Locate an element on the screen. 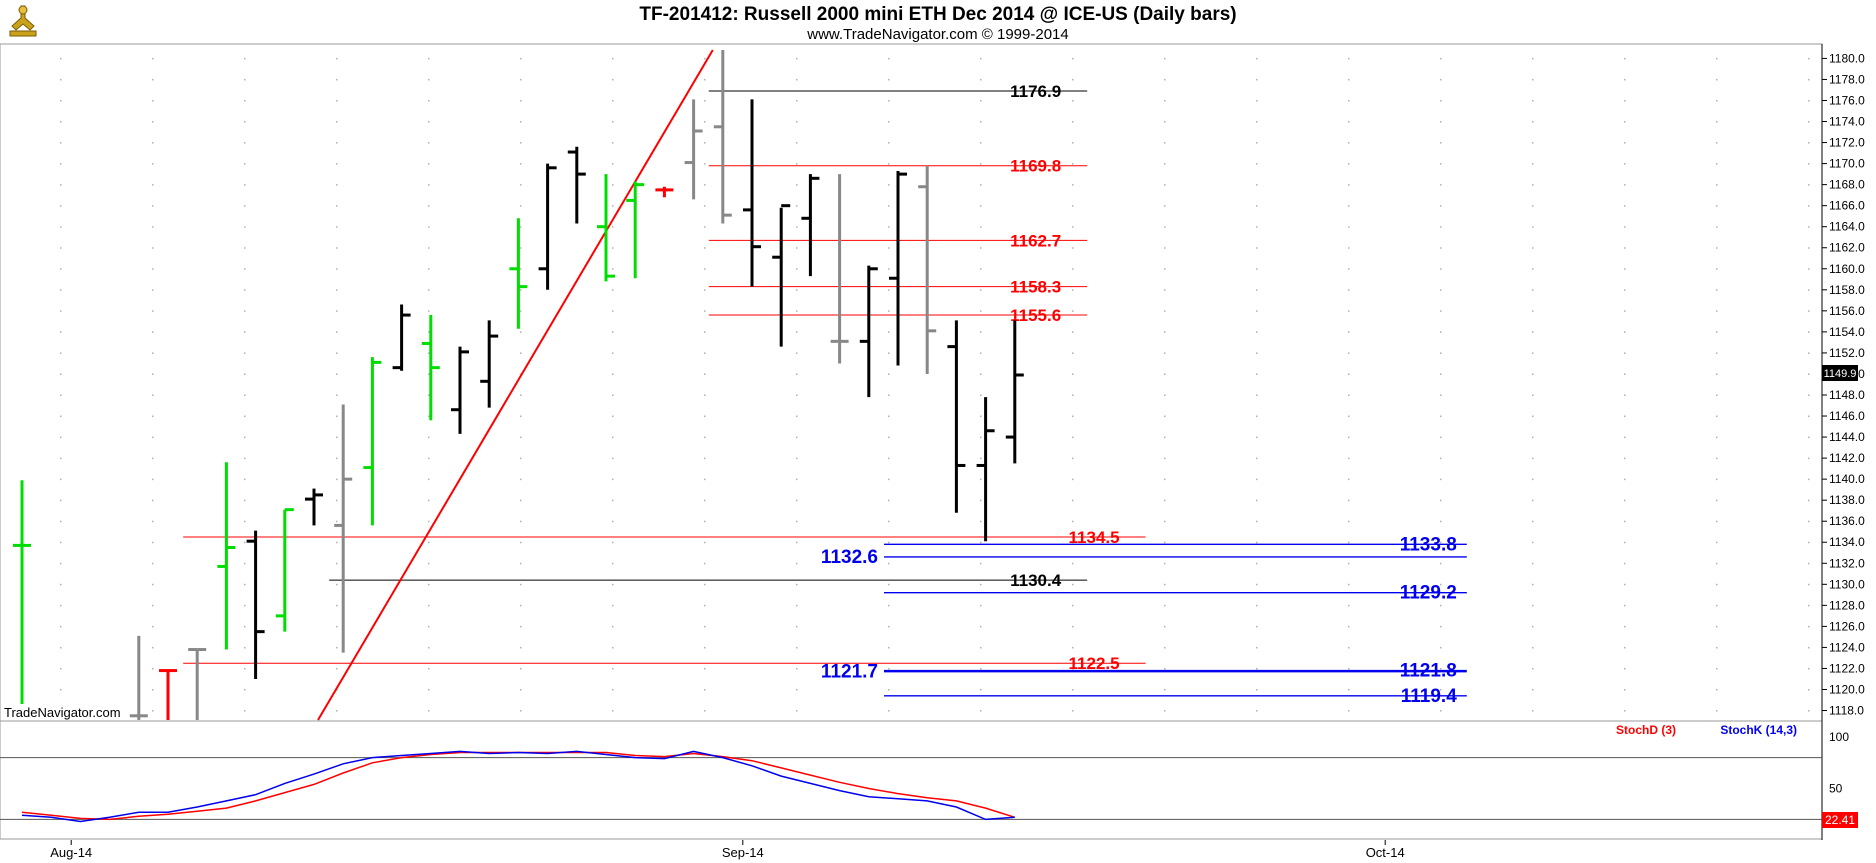  price-tick-label: 1126.0 is located at coordinates (1847, 626).